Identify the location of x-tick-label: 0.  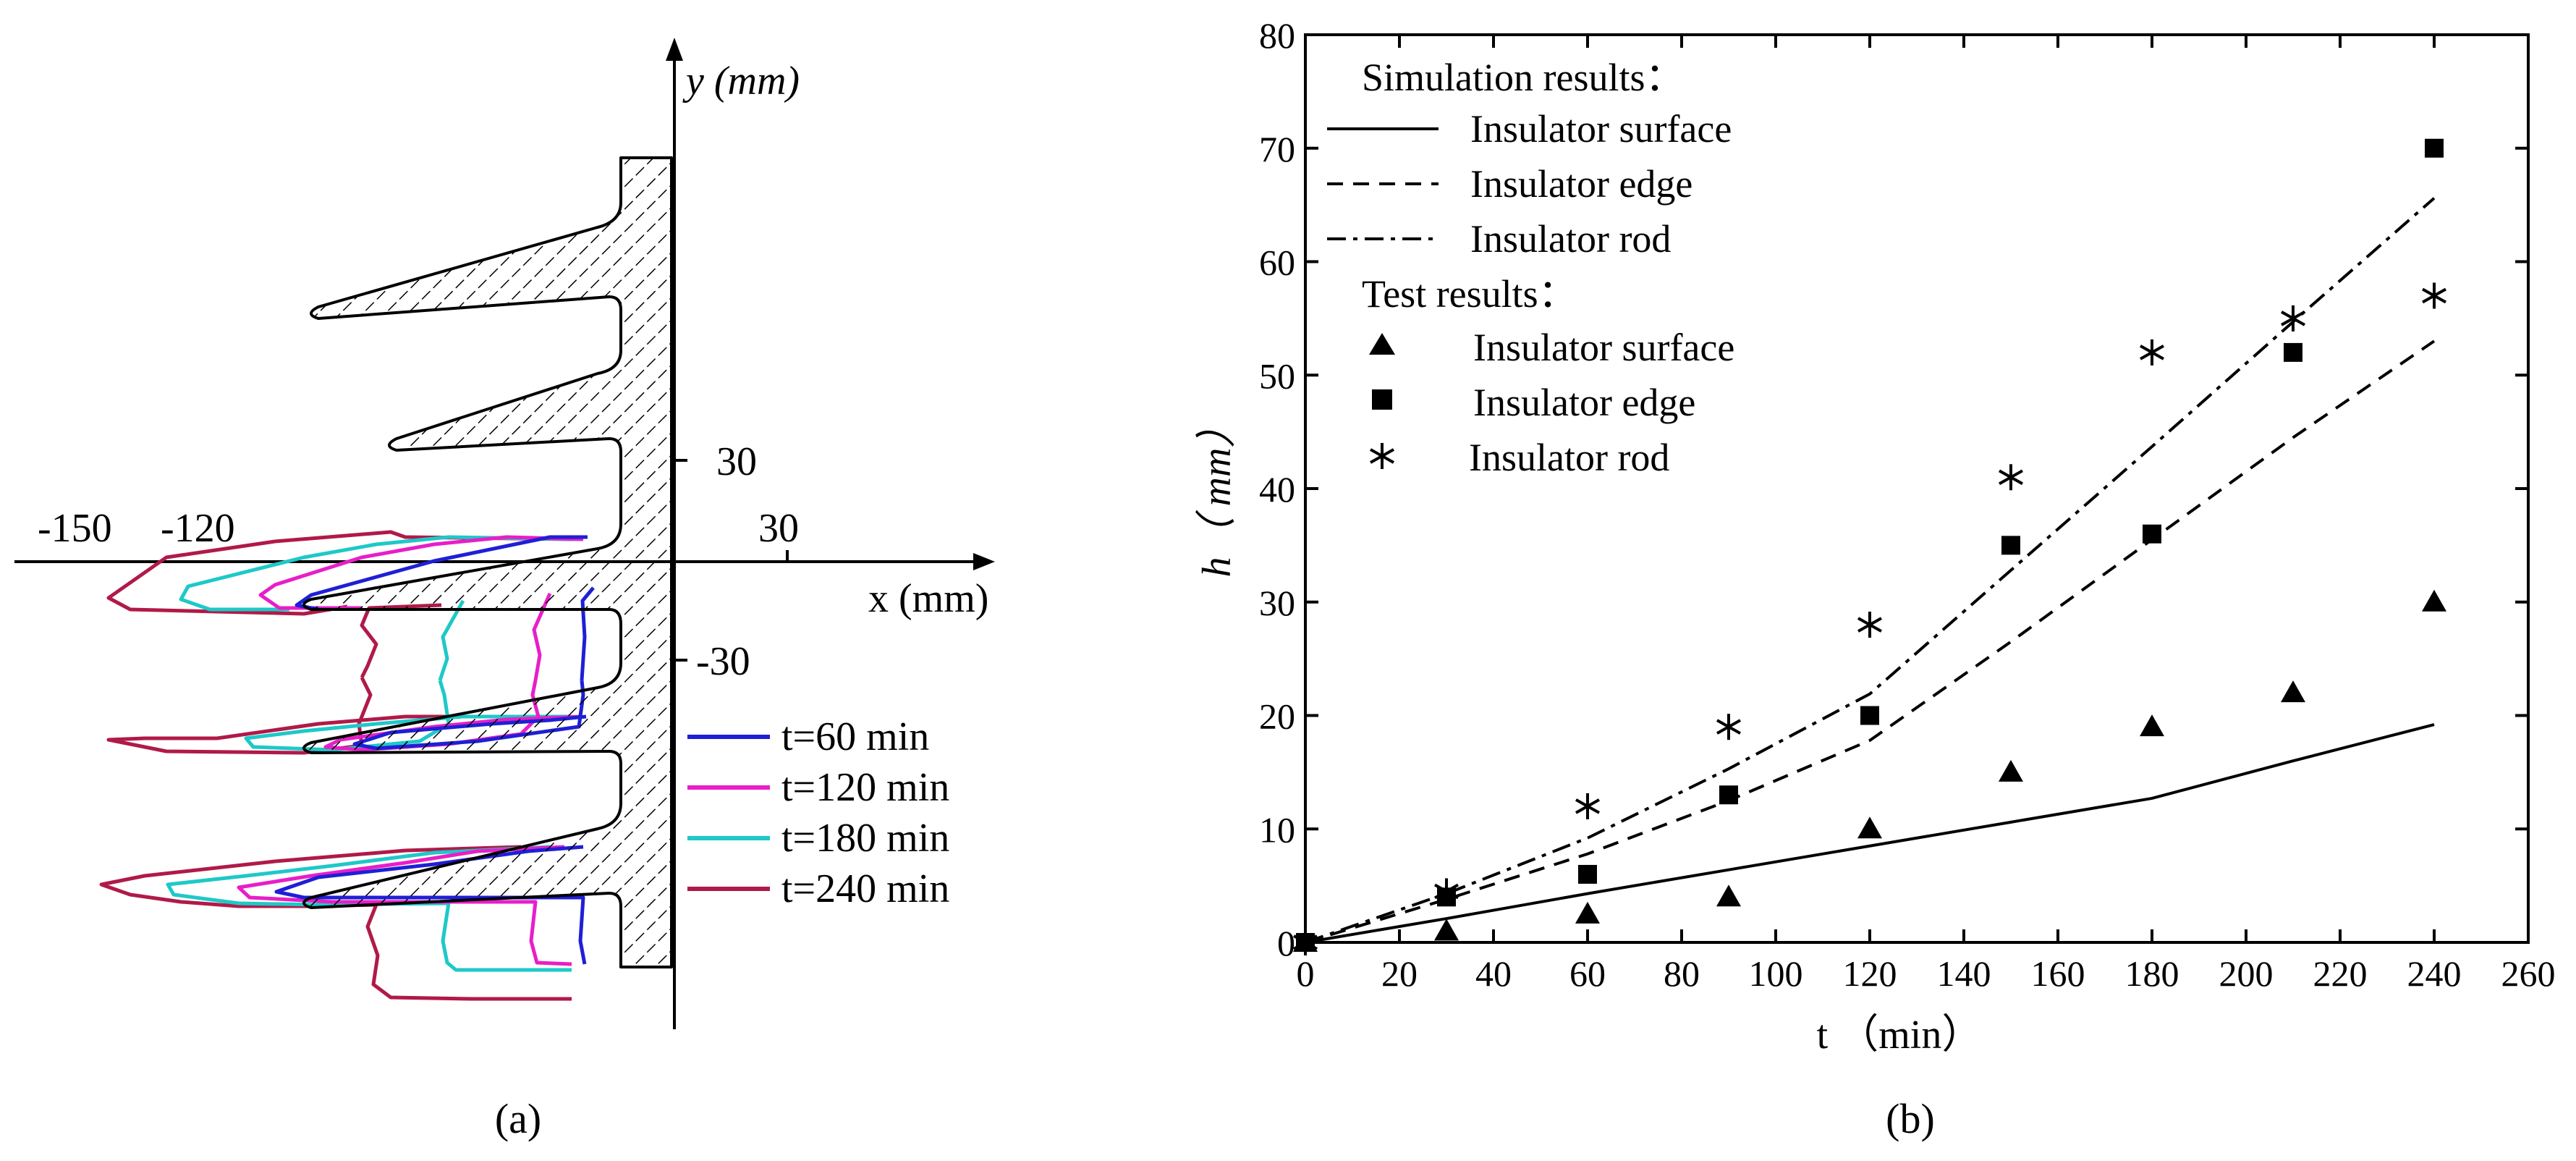
(1306, 973).